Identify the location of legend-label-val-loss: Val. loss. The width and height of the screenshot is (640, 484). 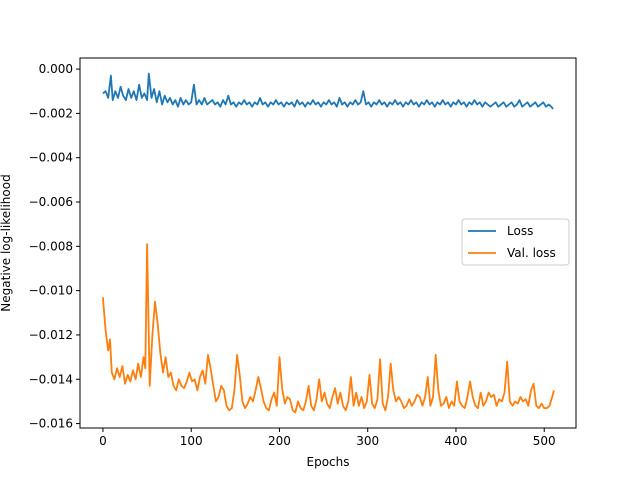
(531, 253).